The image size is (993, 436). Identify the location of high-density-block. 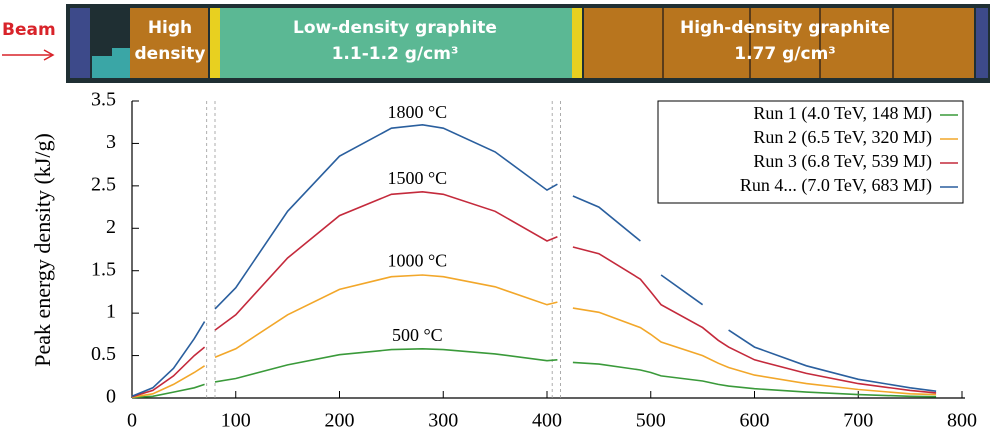
(169, 43).